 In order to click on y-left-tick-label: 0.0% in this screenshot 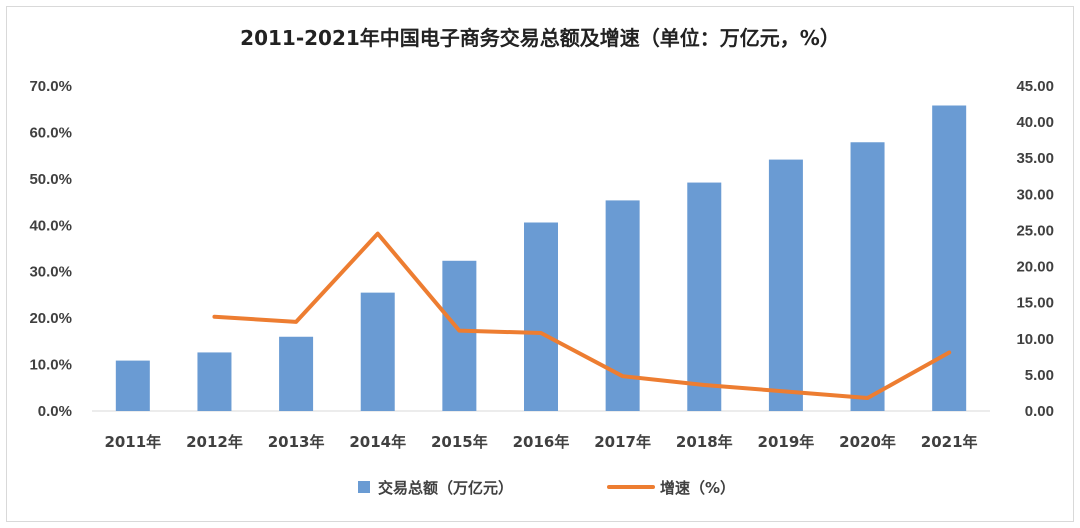, I will do `click(55, 411)`.